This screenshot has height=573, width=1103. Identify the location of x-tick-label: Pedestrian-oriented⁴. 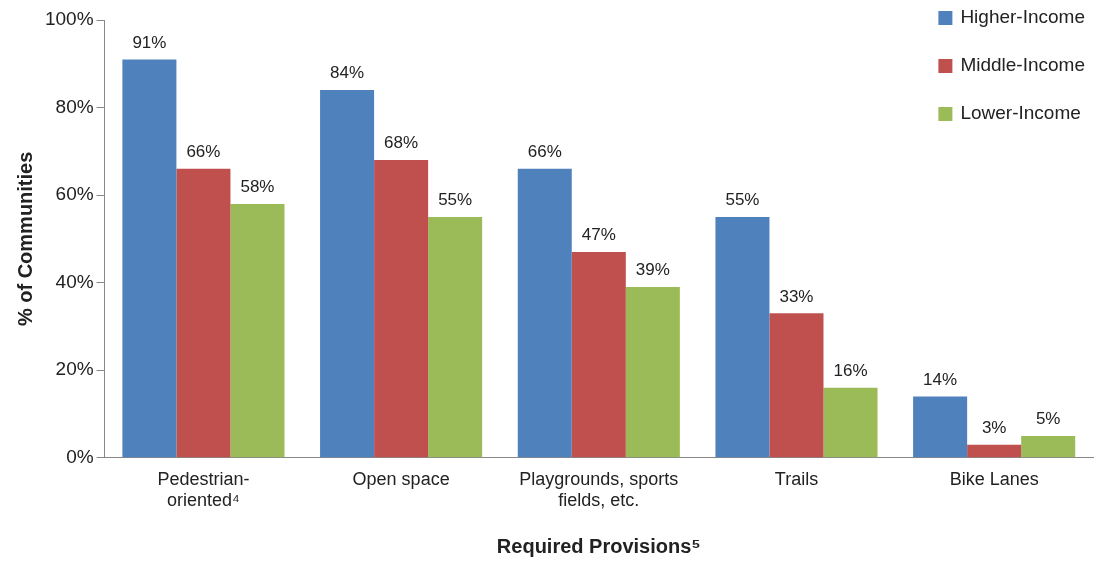
(203, 489).